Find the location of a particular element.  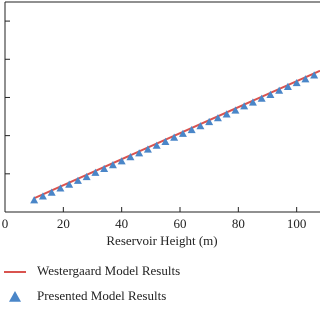

x-tick-label: 100 is located at coordinates (297, 223).